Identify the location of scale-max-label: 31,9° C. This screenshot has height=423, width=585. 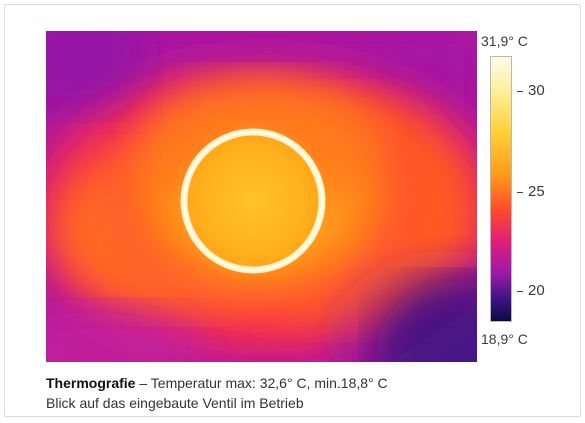
(504, 41).